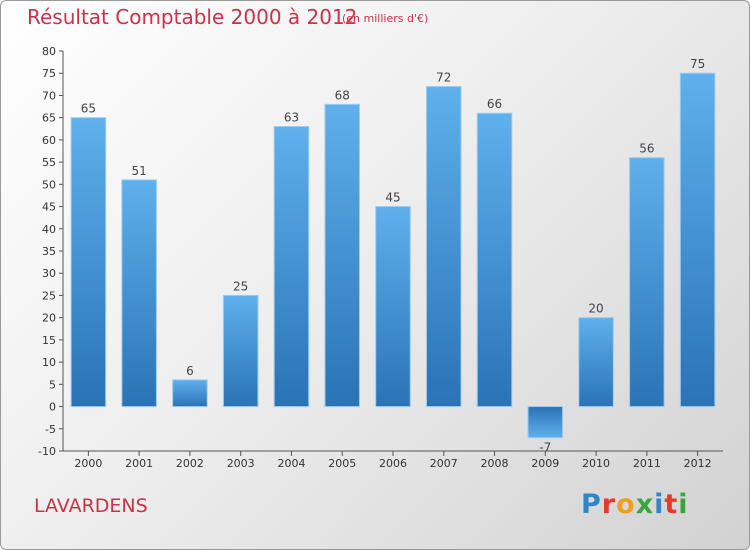 The image size is (750, 550). What do you see at coordinates (545, 463) in the screenshot?
I see `x-tick-label: 2009` at bounding box center [545, 463].